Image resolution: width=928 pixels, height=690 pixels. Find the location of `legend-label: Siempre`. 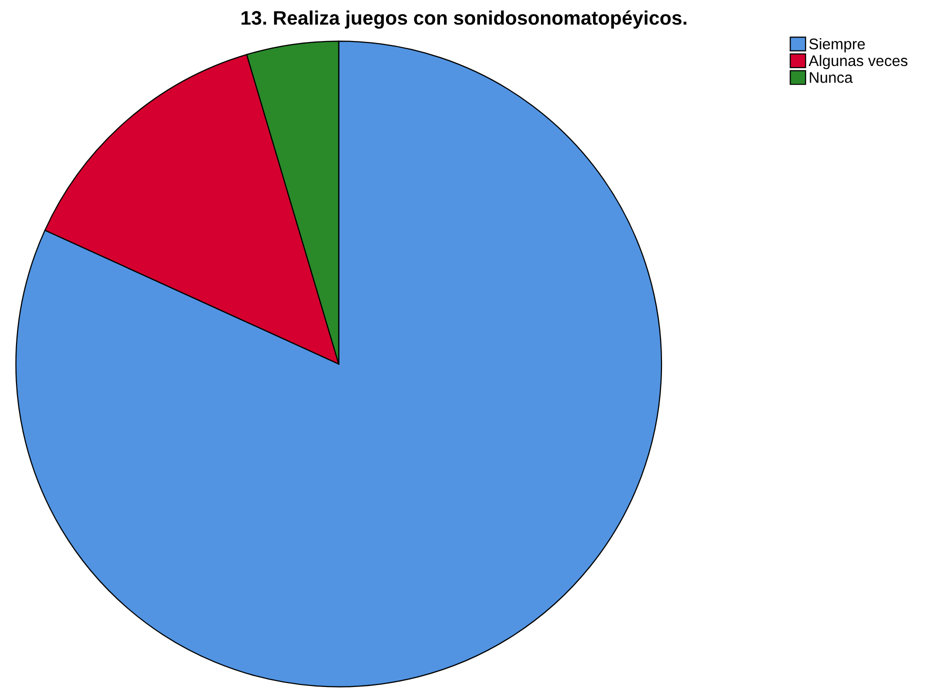

legend-label: Siempre is located at coordinates (837, 45).